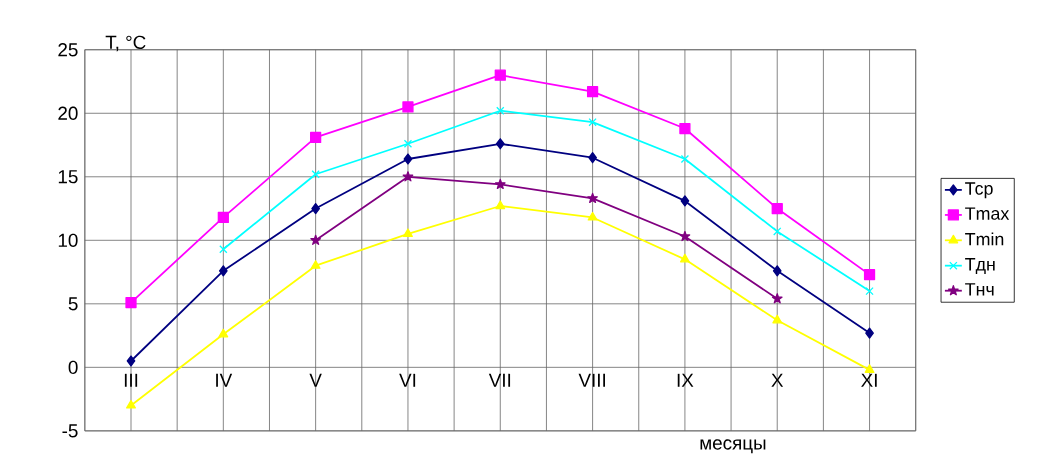 This screenshot has width=1061, height=469. Describe the element at coordinates (987, 213) in the screenshot. I see `legend-label: Tmax` at that location.